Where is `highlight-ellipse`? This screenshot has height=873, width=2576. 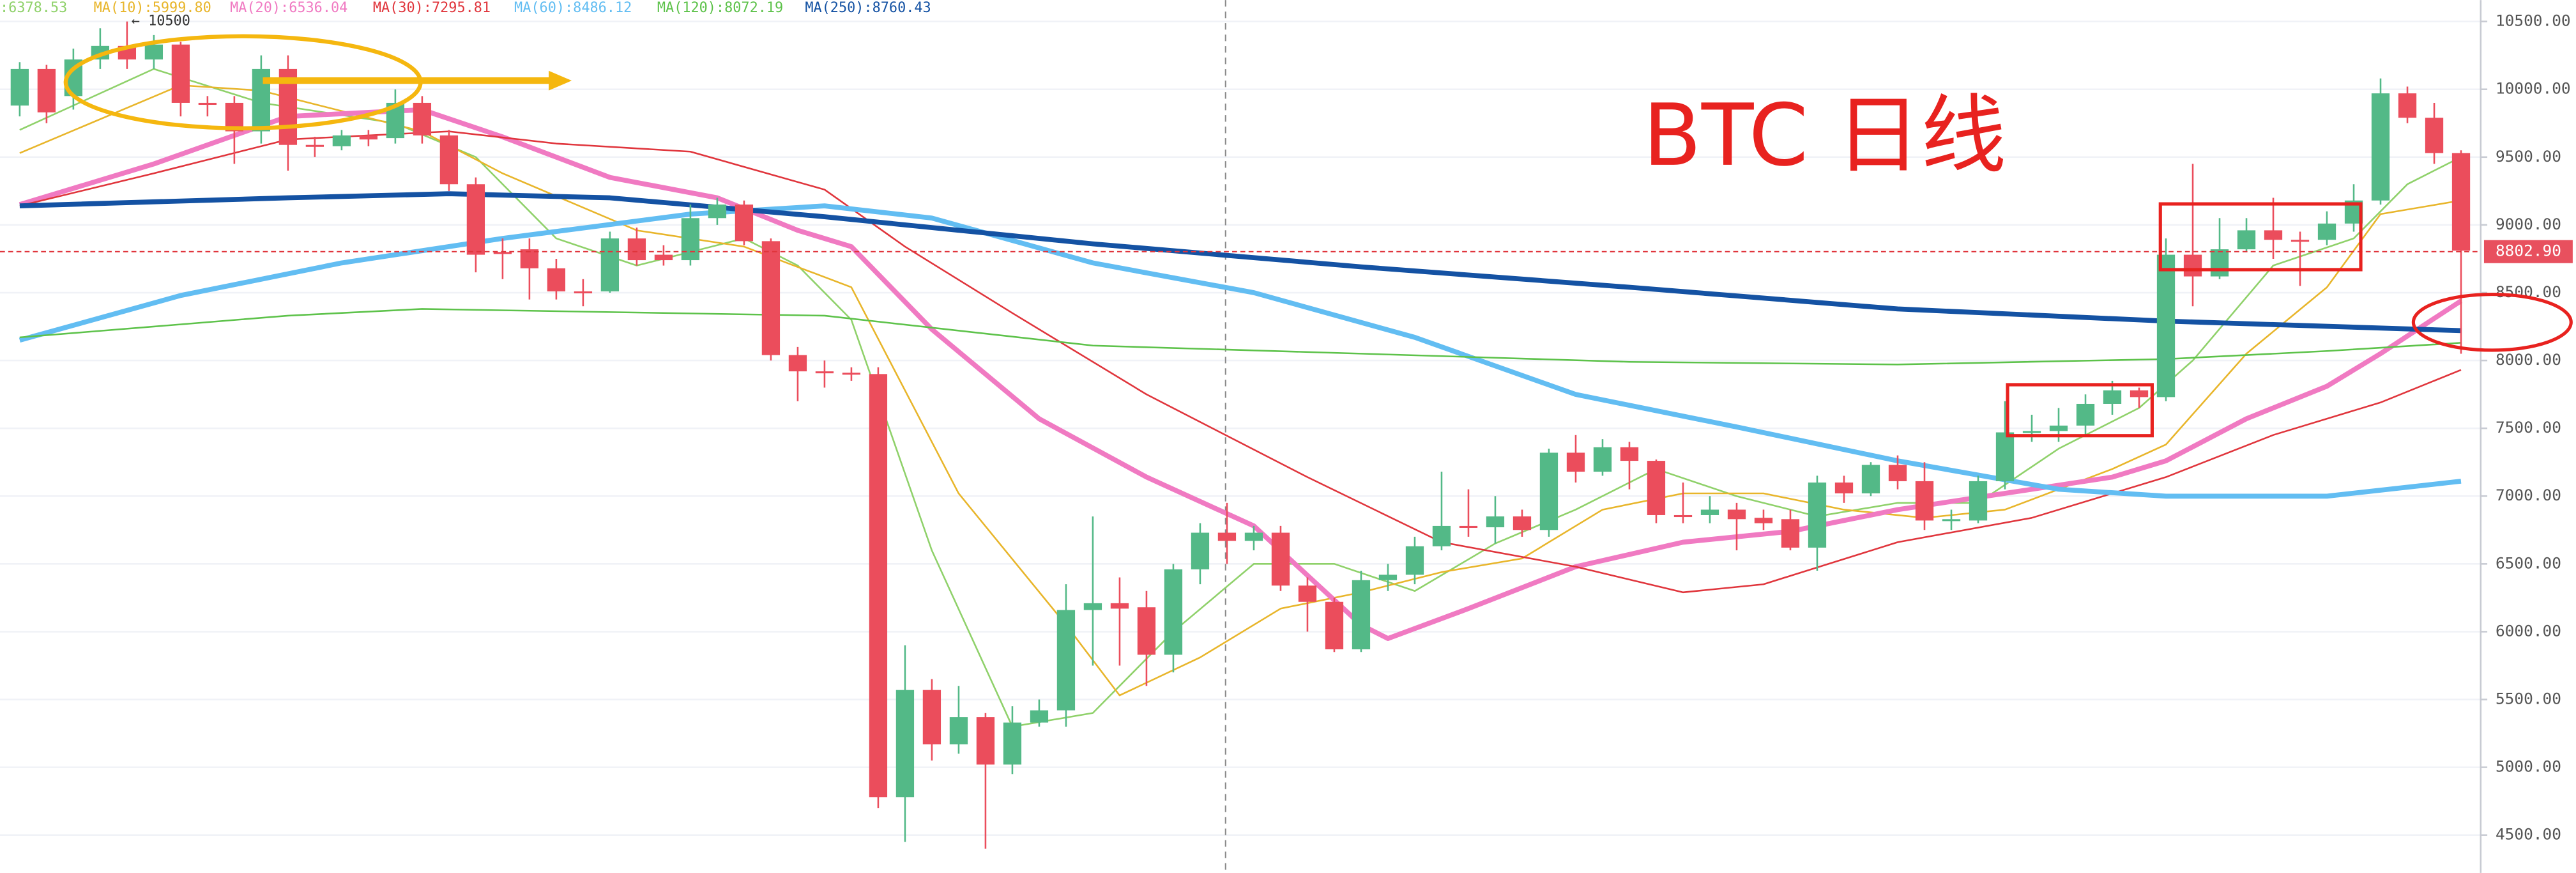 highlight-ellipse is located at coordinates (2492, 322).